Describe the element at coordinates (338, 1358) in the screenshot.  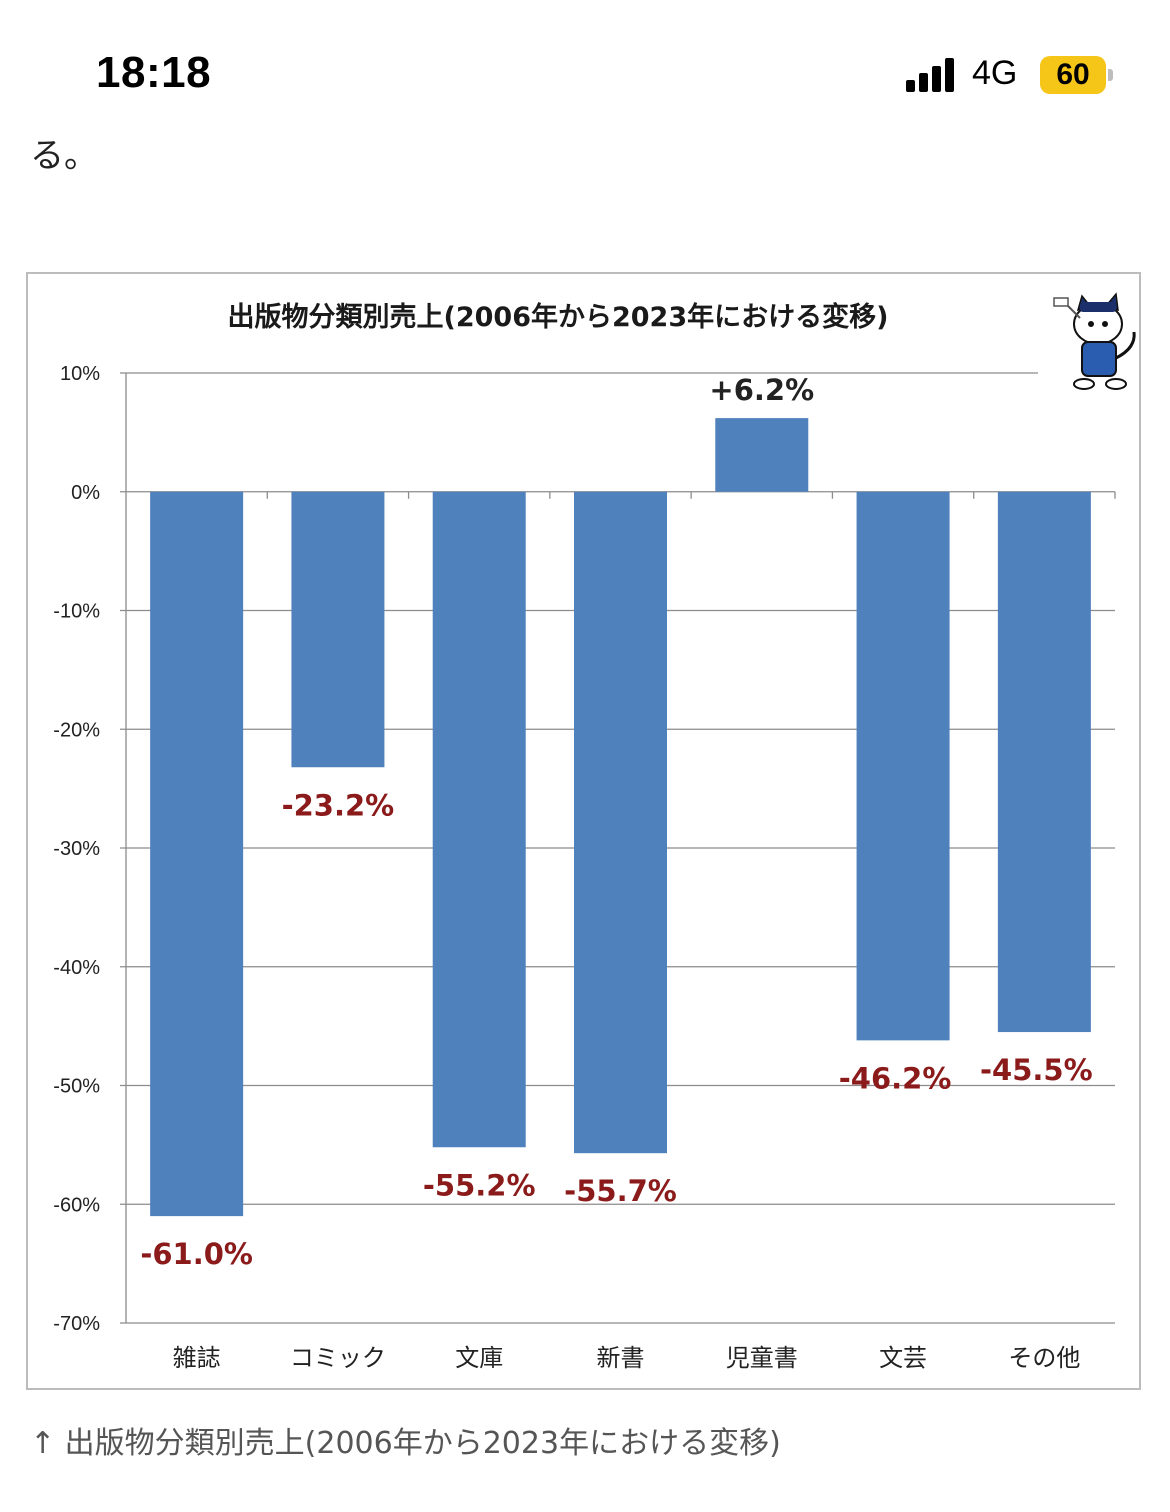
I see `x-tick-label: コミック` at that location.